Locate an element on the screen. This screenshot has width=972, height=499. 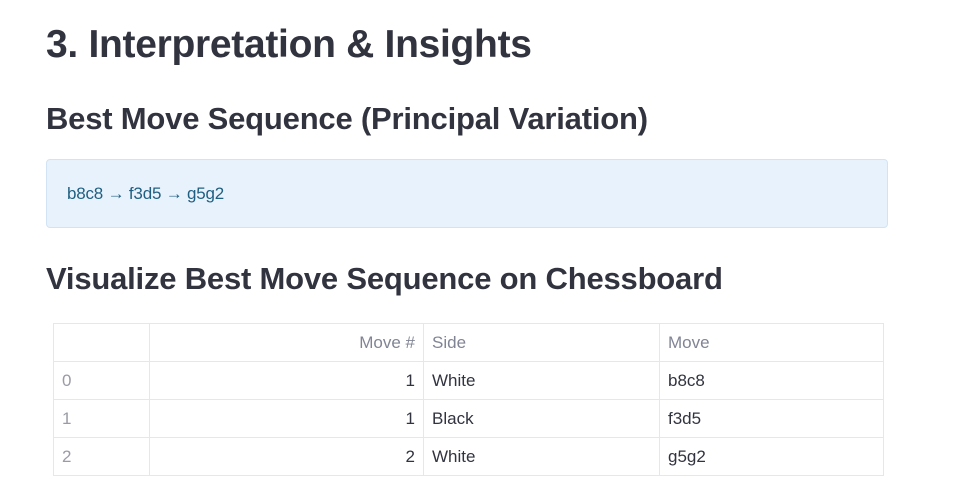
column-header-side: Side is located at coordinates (541, 342).